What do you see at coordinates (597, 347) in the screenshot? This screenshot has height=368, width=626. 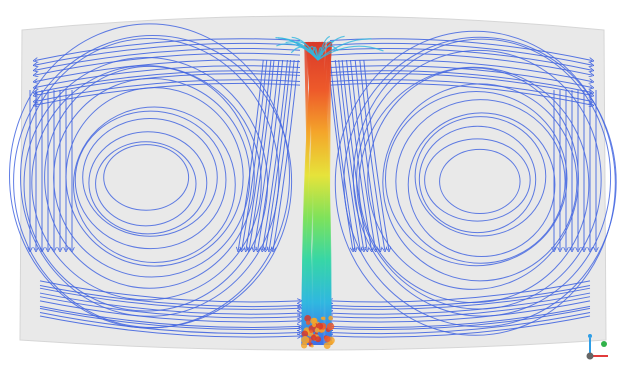 I see `orientation-triad` at bounding box center [597, 347].